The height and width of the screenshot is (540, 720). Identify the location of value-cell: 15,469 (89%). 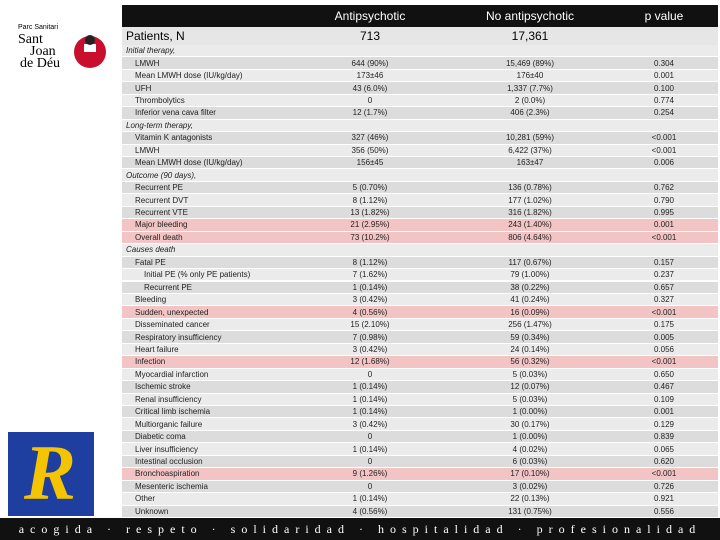
(530, 63).